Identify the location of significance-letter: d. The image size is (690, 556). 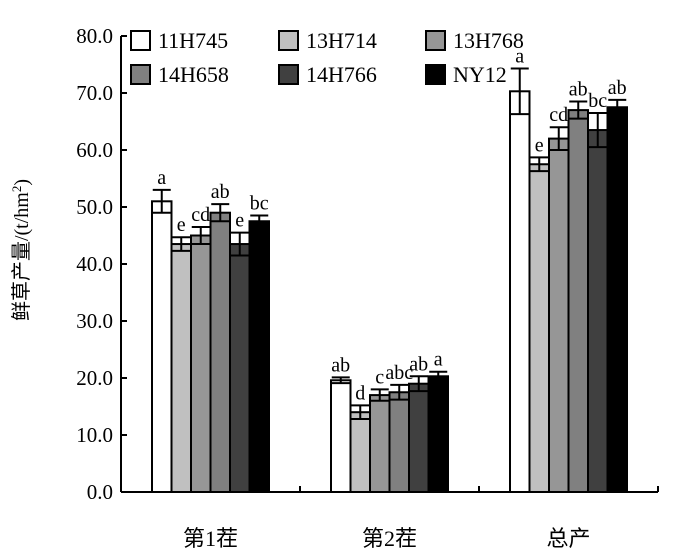
(360, 393).